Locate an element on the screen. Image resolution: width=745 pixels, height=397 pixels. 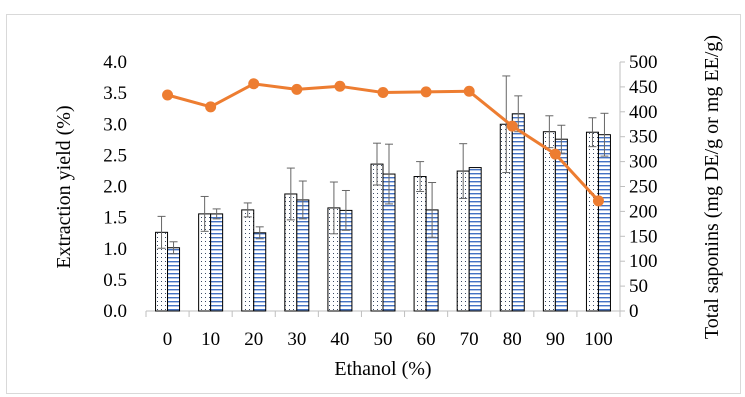
y-tick-left: 0.0 is located at coordinates (115, 311).